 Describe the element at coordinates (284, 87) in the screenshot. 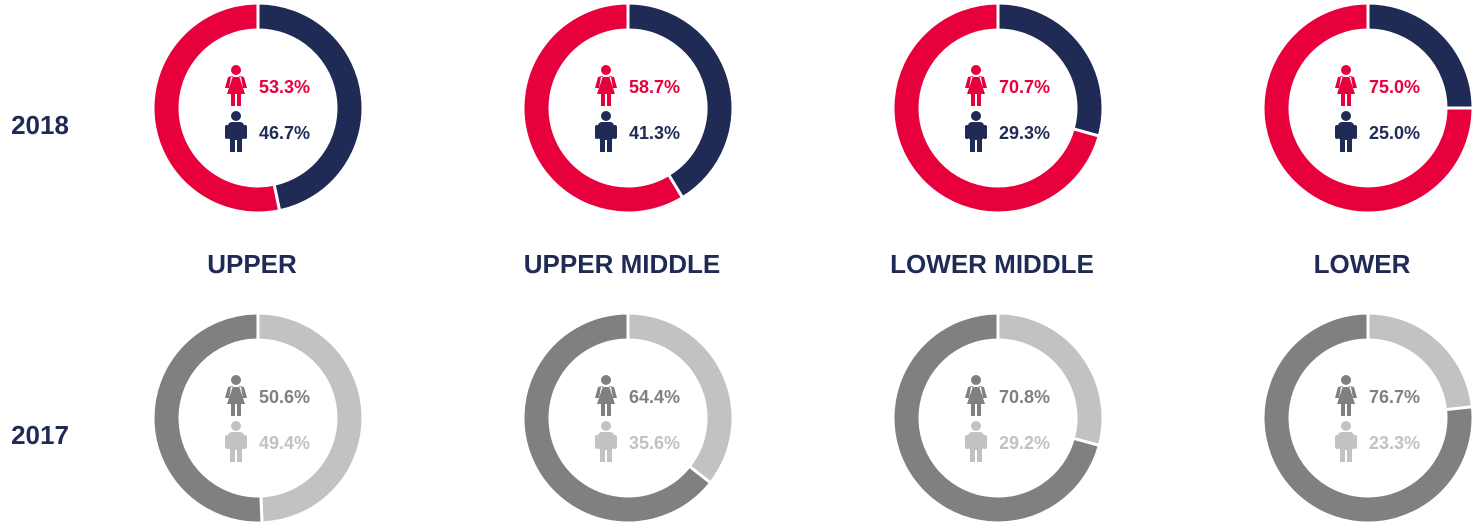

I see `value-label: 53.3%` at that location.